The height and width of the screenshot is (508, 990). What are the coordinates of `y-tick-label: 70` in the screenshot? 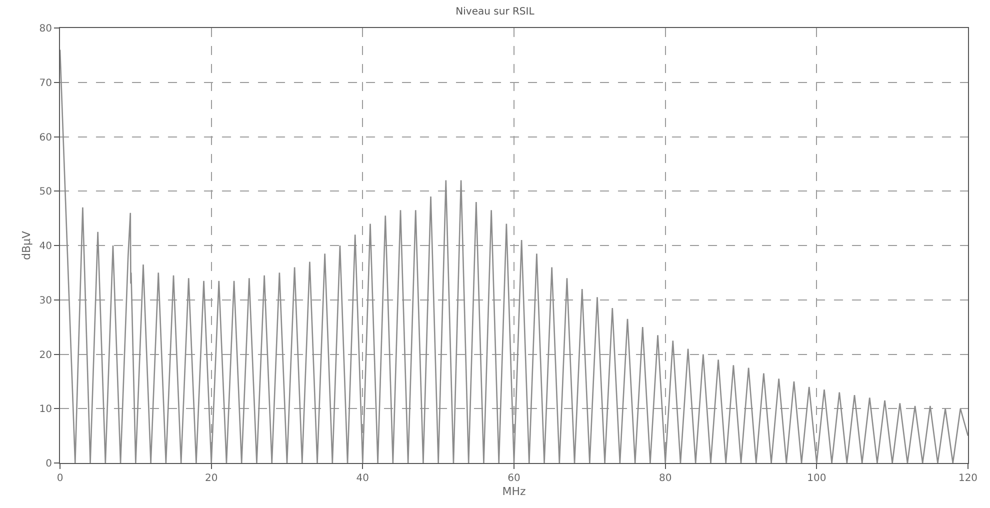 It's located at (45, 83).